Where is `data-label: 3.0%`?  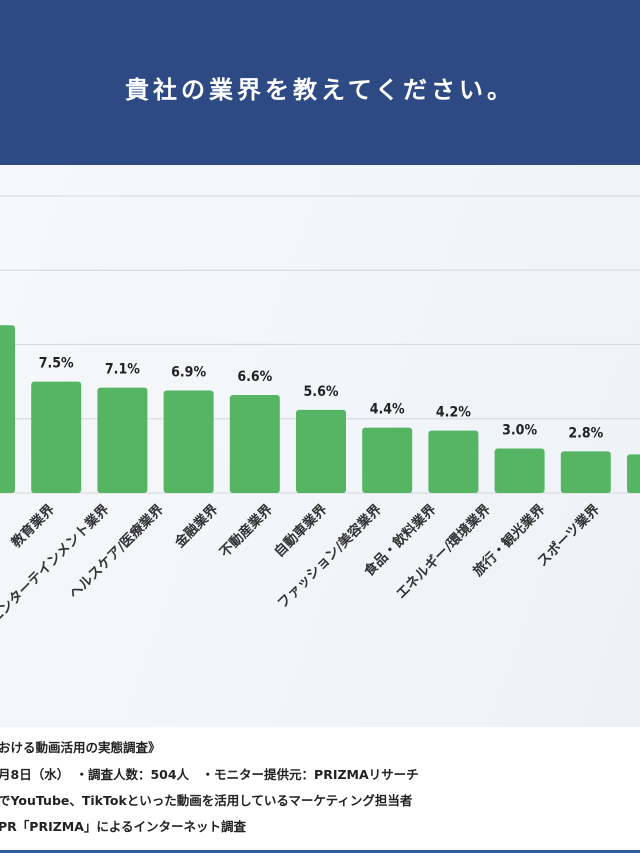 data-label: 3.0% is located at coordinates (519, 430).